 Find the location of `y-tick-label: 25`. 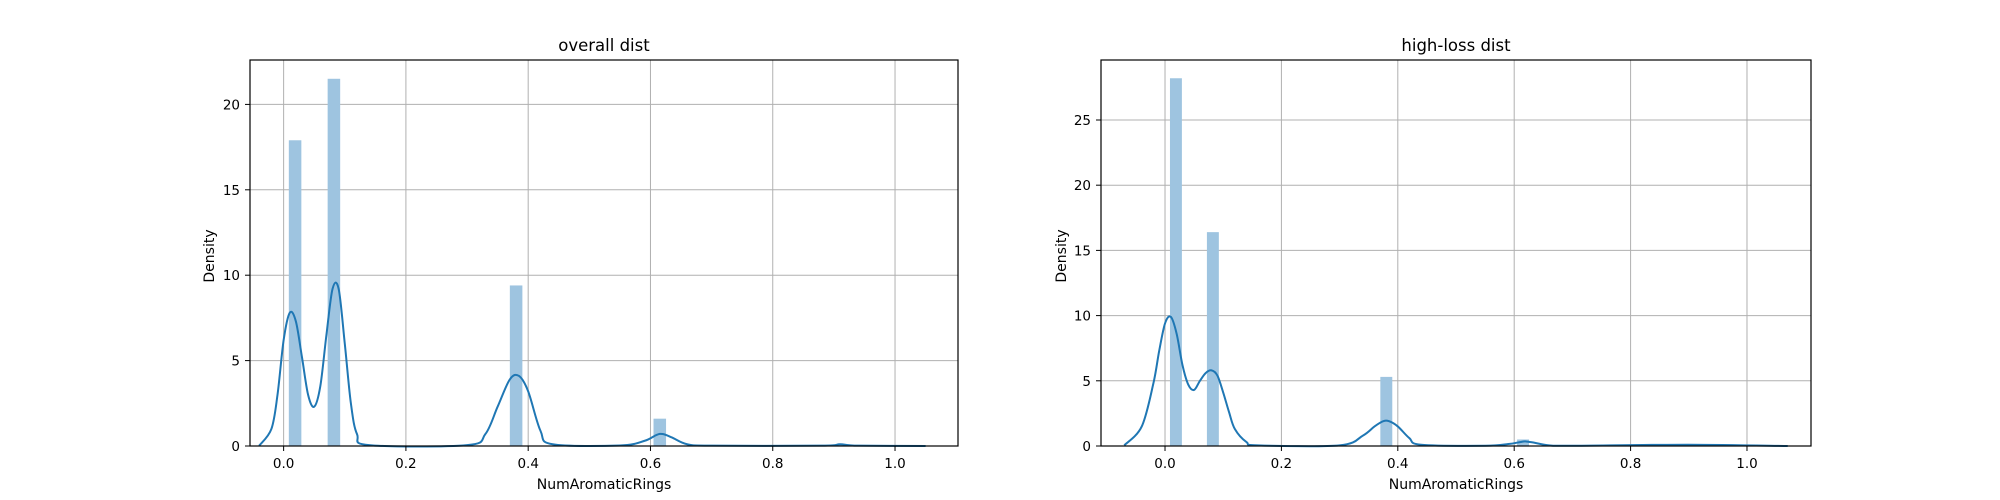

y-tick-label: 25 is located at coordinates (1082, 121).